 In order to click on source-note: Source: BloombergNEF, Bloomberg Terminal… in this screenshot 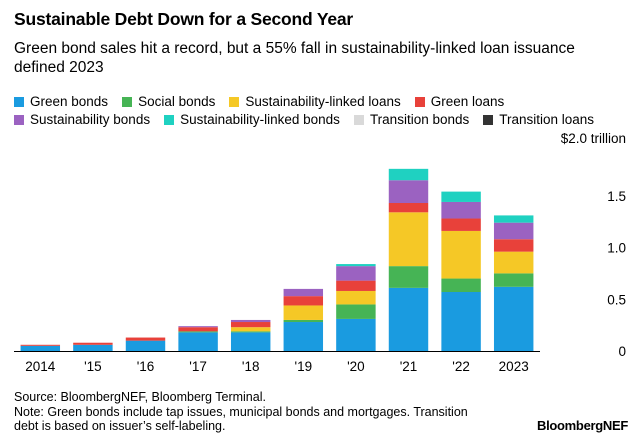, I will do `click(140, 397)`.